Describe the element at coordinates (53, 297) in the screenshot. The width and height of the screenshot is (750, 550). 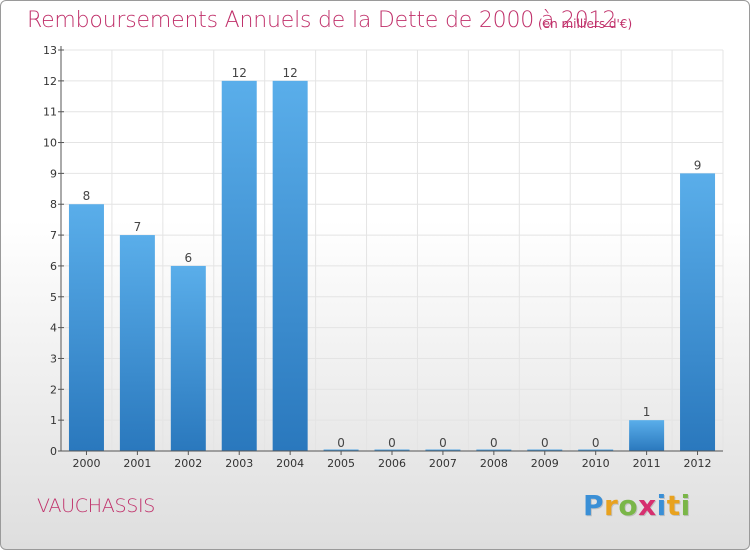
I see `y-tick-label: 5` at that location.